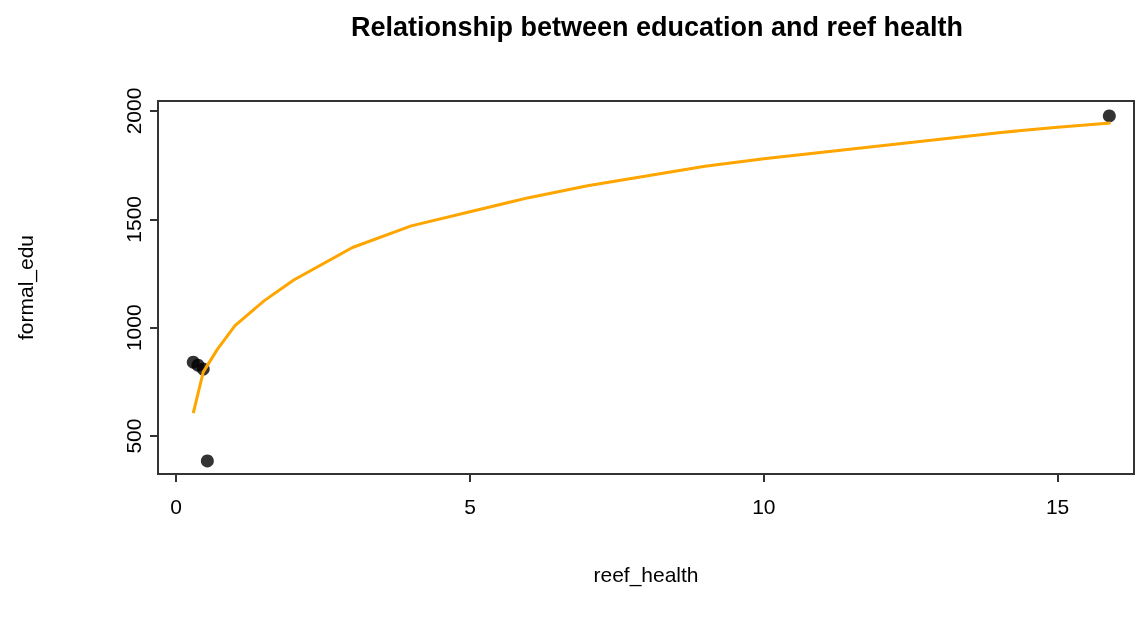 The image size is (1135, 628). What do you see at coordinates (470, 506) in the screenshot?
I see `x-tick-label: 5` at bounding box center [470, 506].